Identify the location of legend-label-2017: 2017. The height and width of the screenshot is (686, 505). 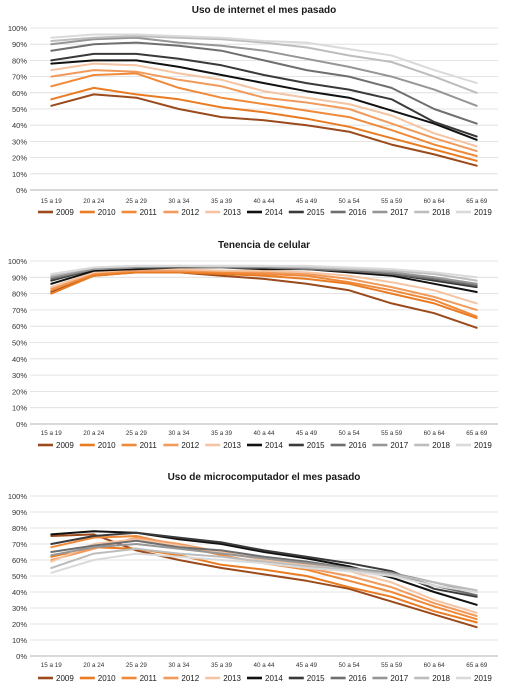
(399, 678).